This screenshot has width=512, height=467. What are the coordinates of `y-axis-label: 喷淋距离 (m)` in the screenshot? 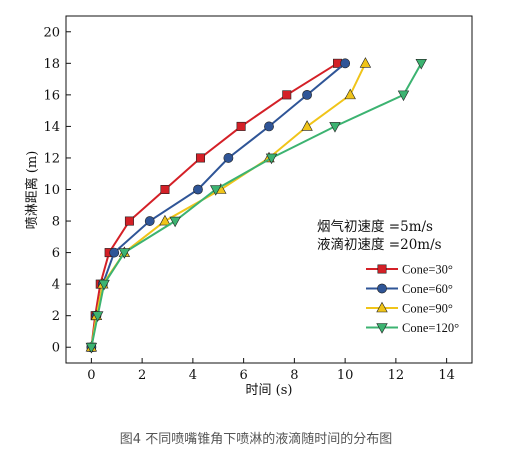 It's located at (32, 190).